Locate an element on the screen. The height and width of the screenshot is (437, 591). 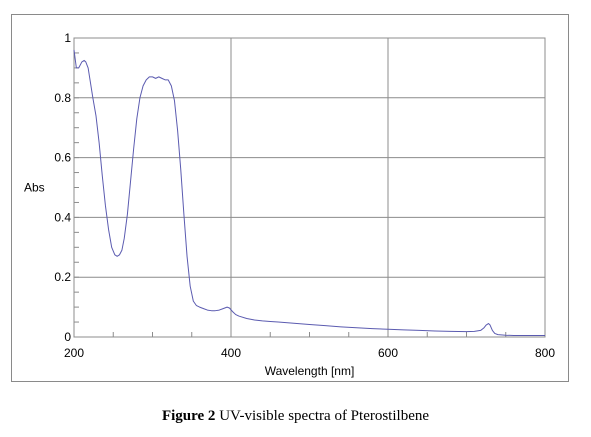
x-tick-label: 600 is located at coordinates (388, 353).